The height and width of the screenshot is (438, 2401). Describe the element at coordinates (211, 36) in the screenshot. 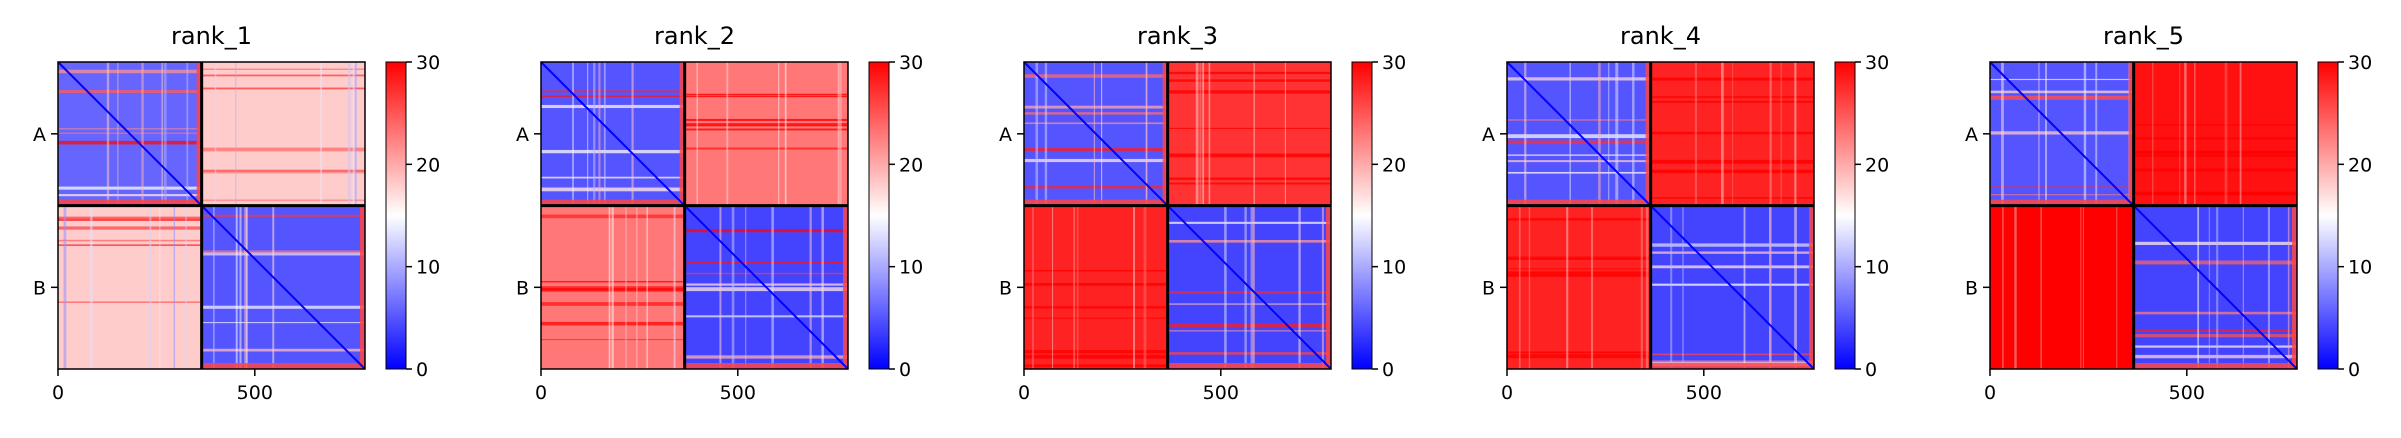

I see `panel-title: rank_1` at that location.